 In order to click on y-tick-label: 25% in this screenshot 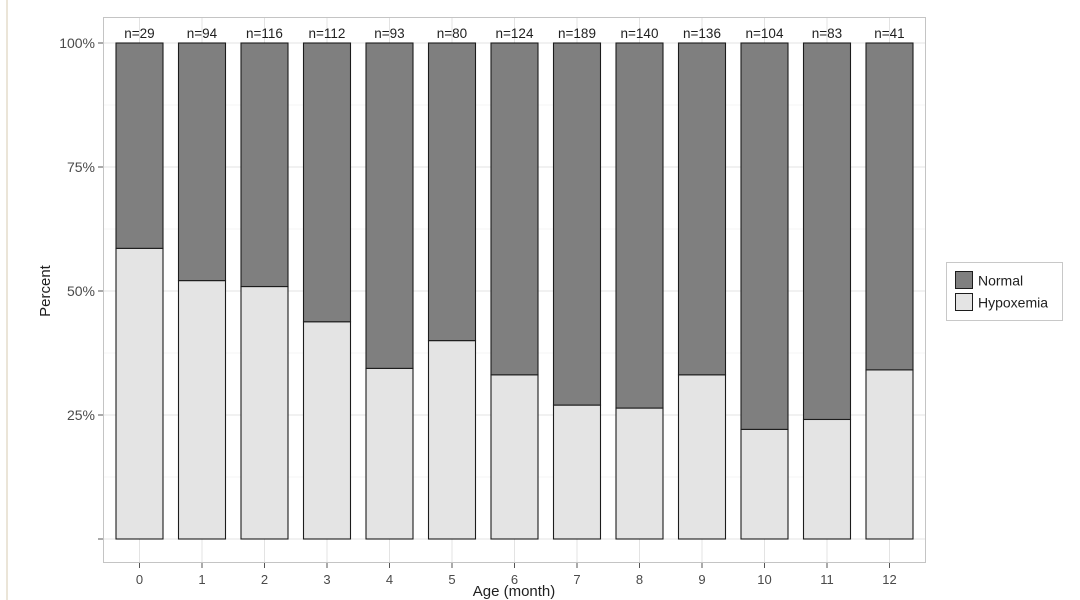, I will do `click(81, 415)`.